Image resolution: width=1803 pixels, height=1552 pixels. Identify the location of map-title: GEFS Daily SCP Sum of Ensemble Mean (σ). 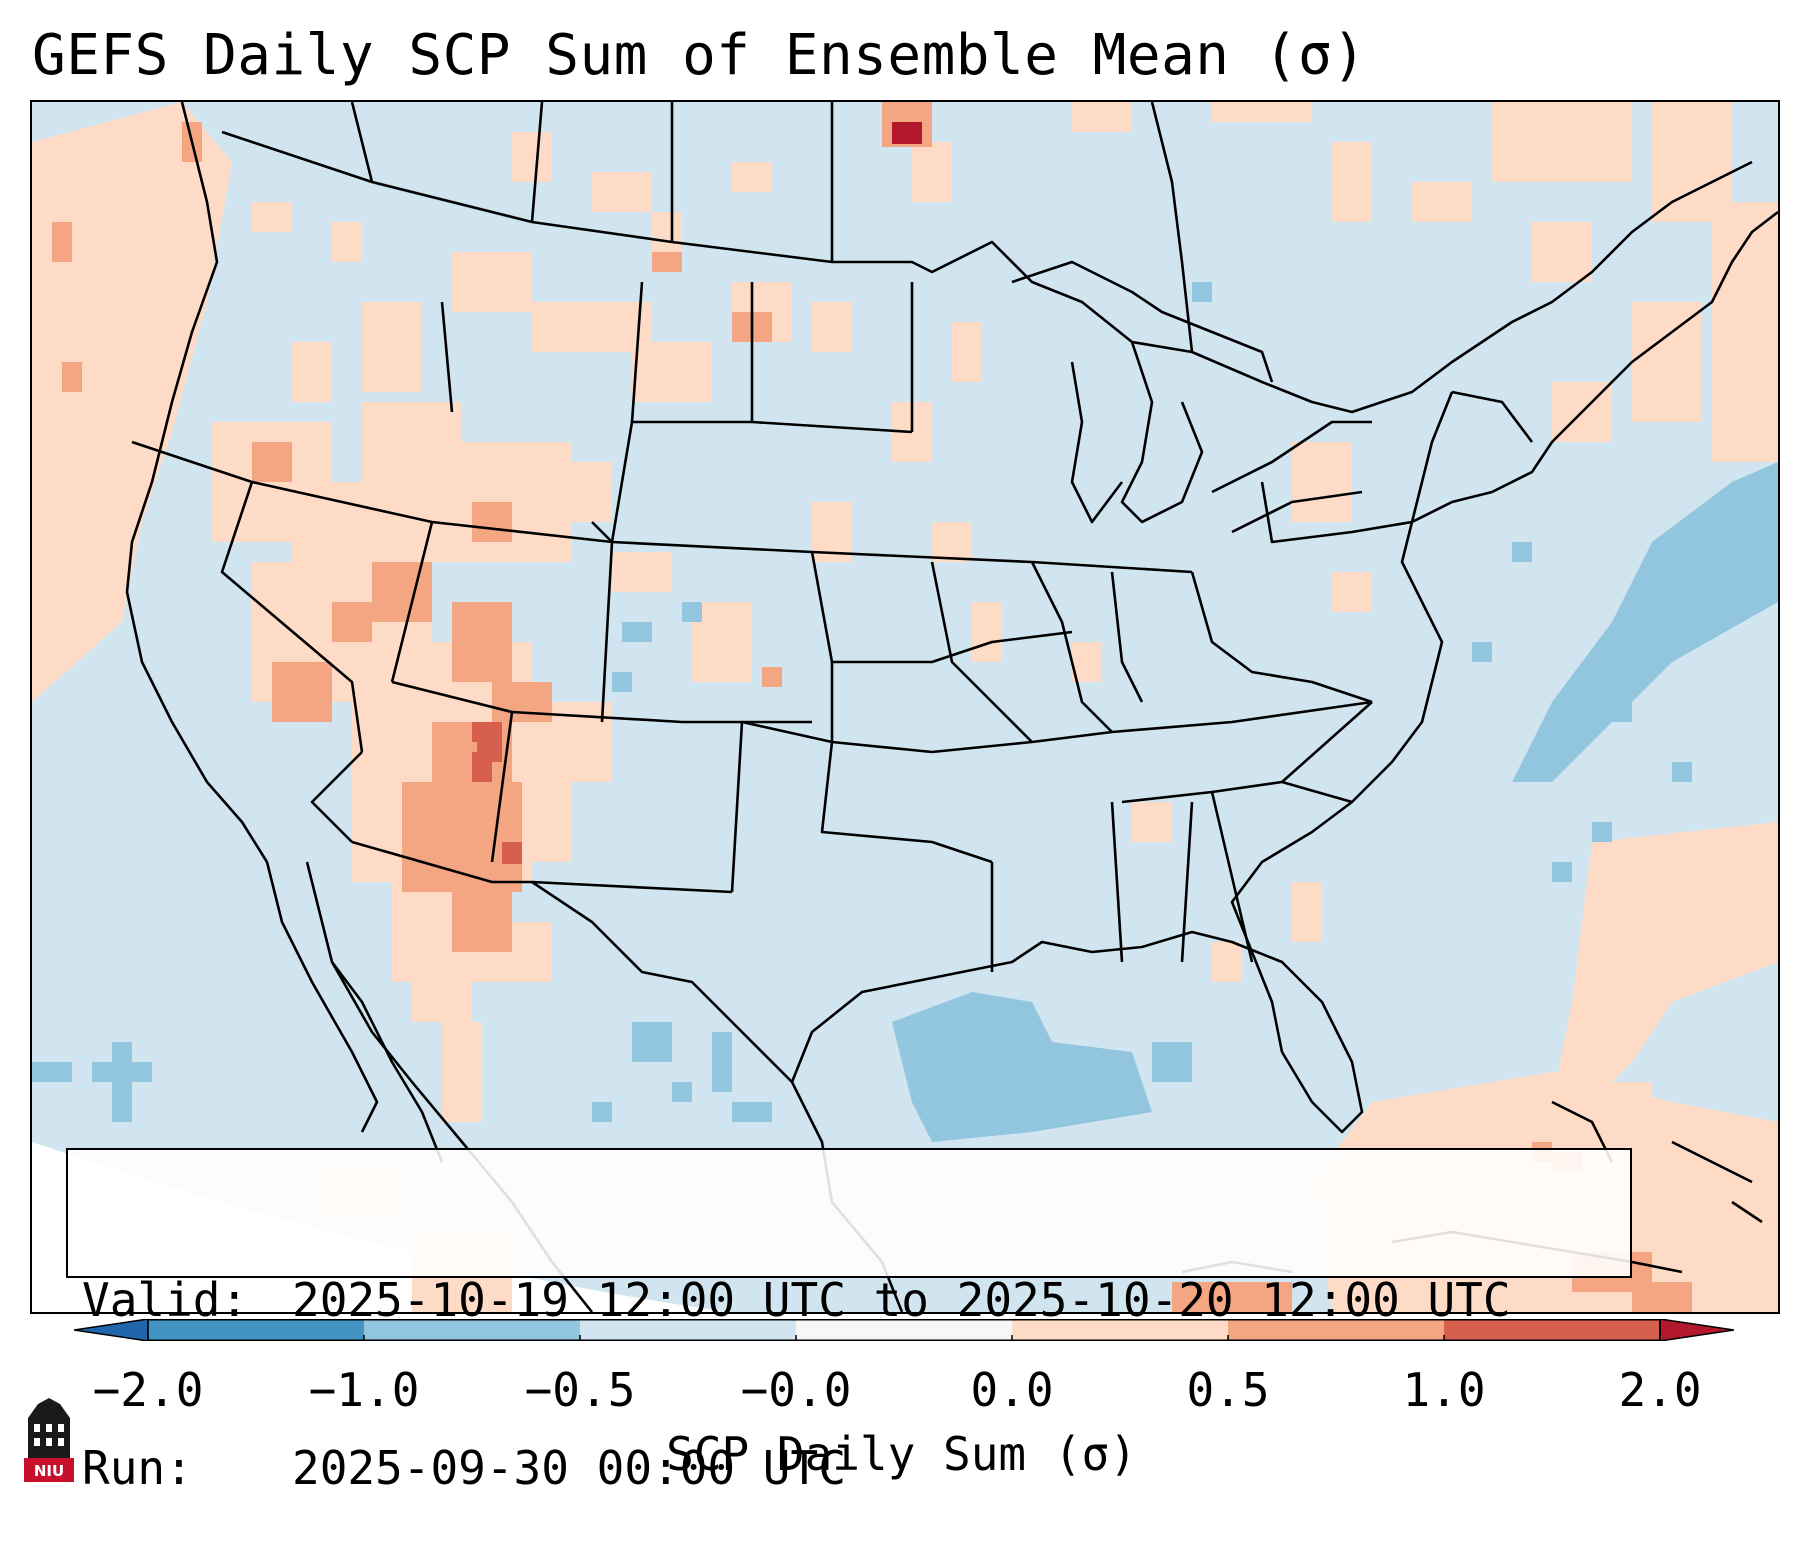
(699, 55).